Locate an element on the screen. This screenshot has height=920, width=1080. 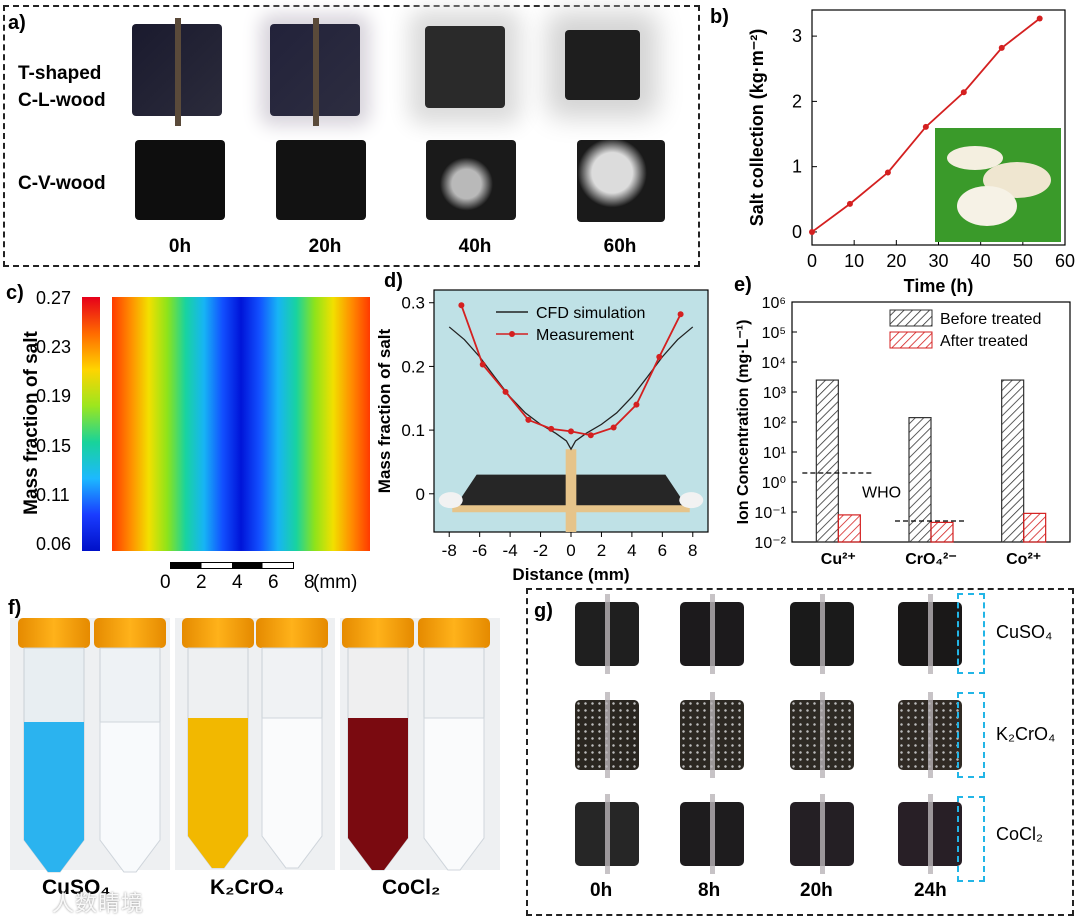
panel-a-row1-label: T-shaped C-L-wood is located at coordinates (62, 87).